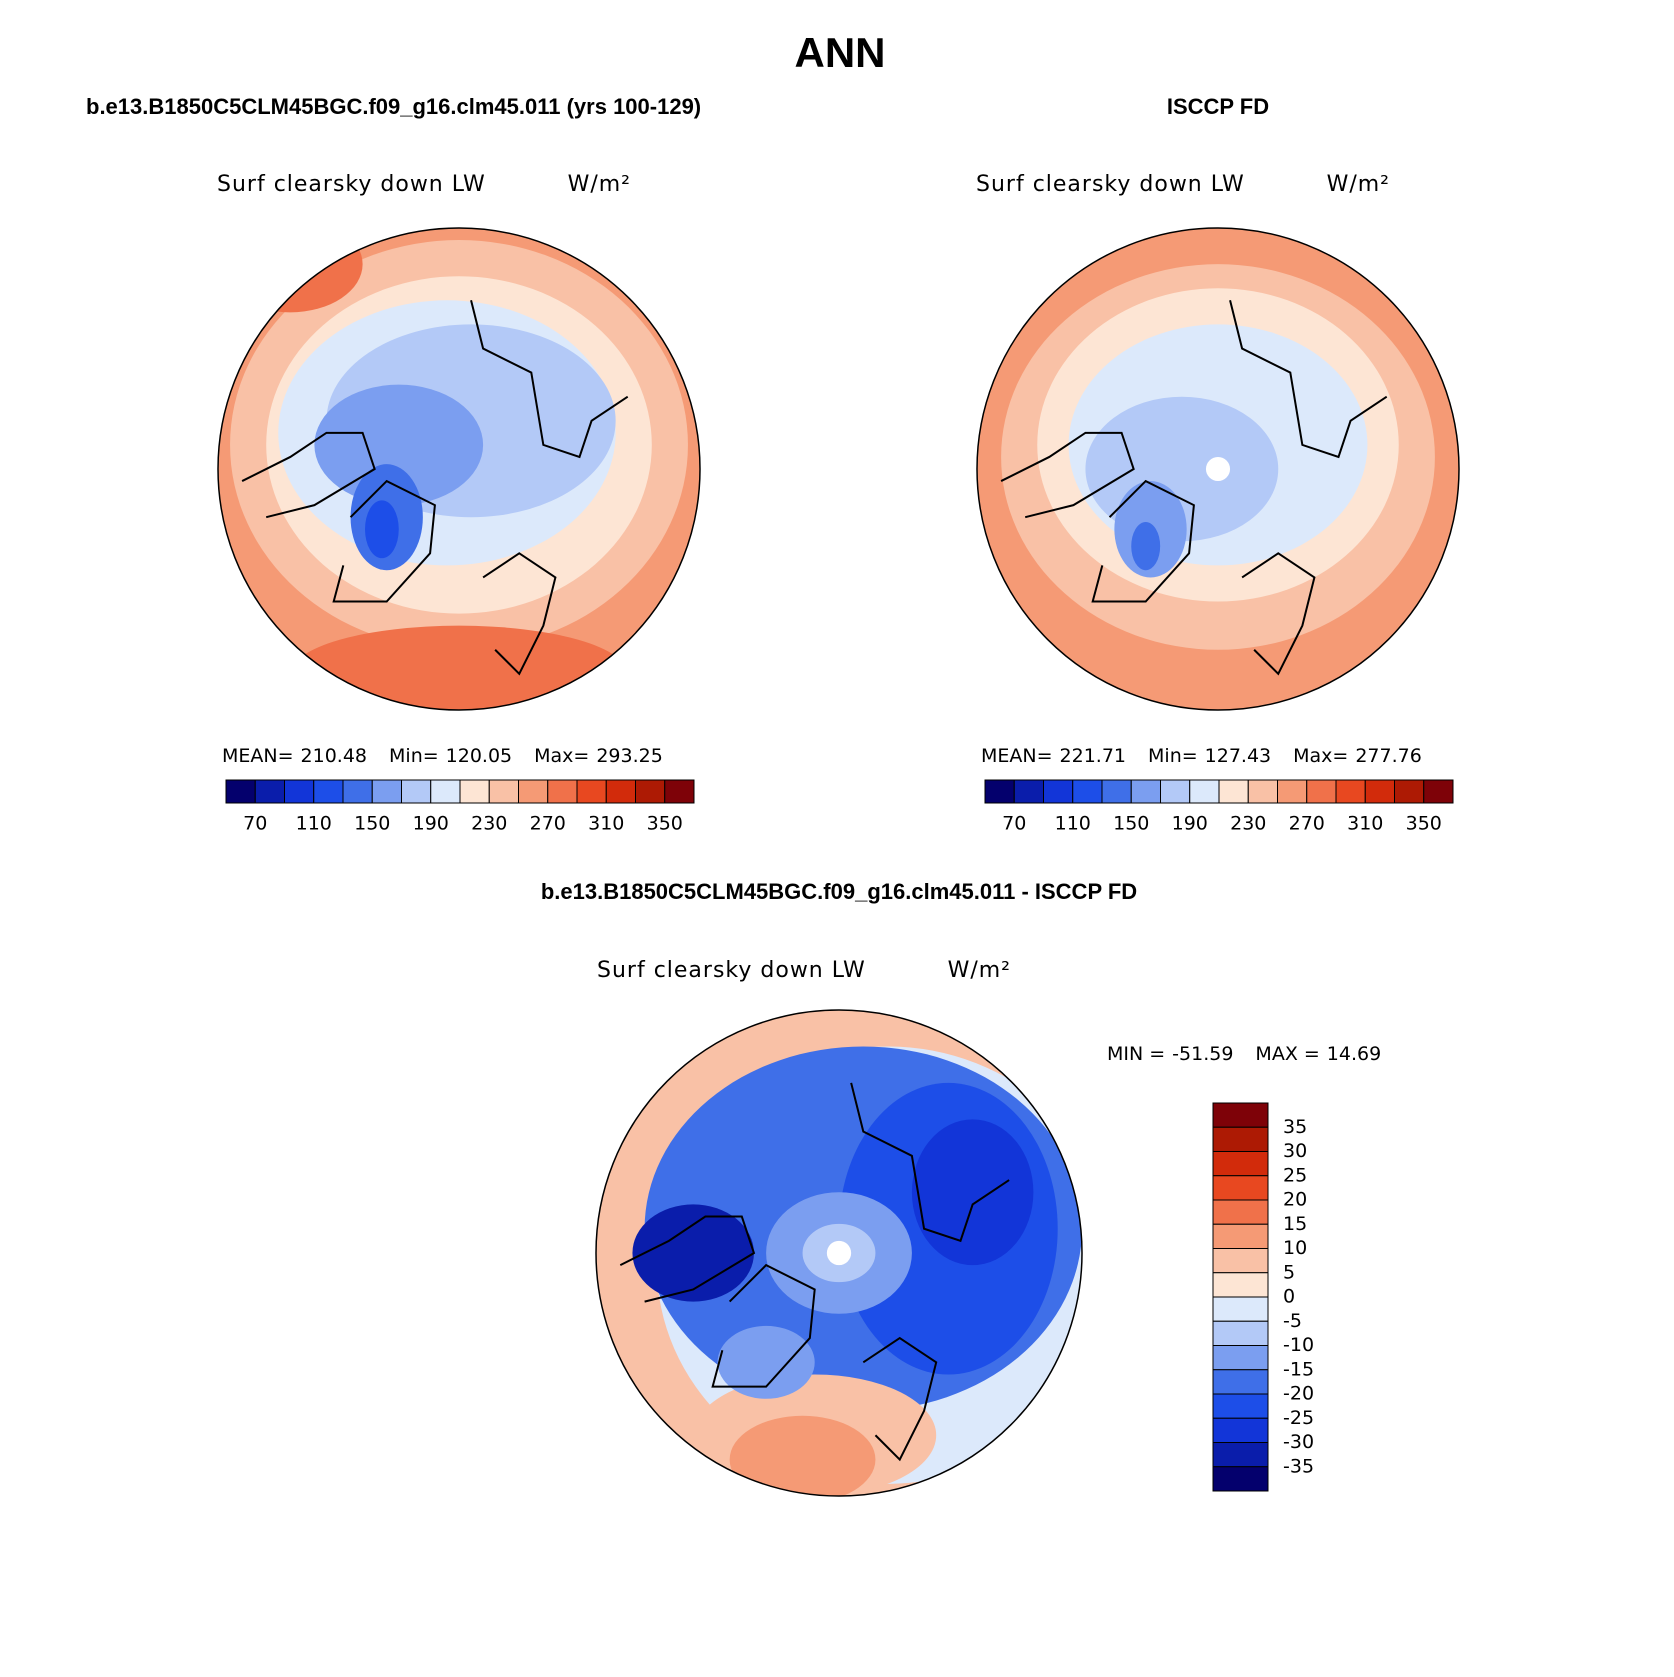 Image resolution: width=1674 pixels, height=1677 pixels. I want to click on colorbar-label: -5, so click(1292, 1321).